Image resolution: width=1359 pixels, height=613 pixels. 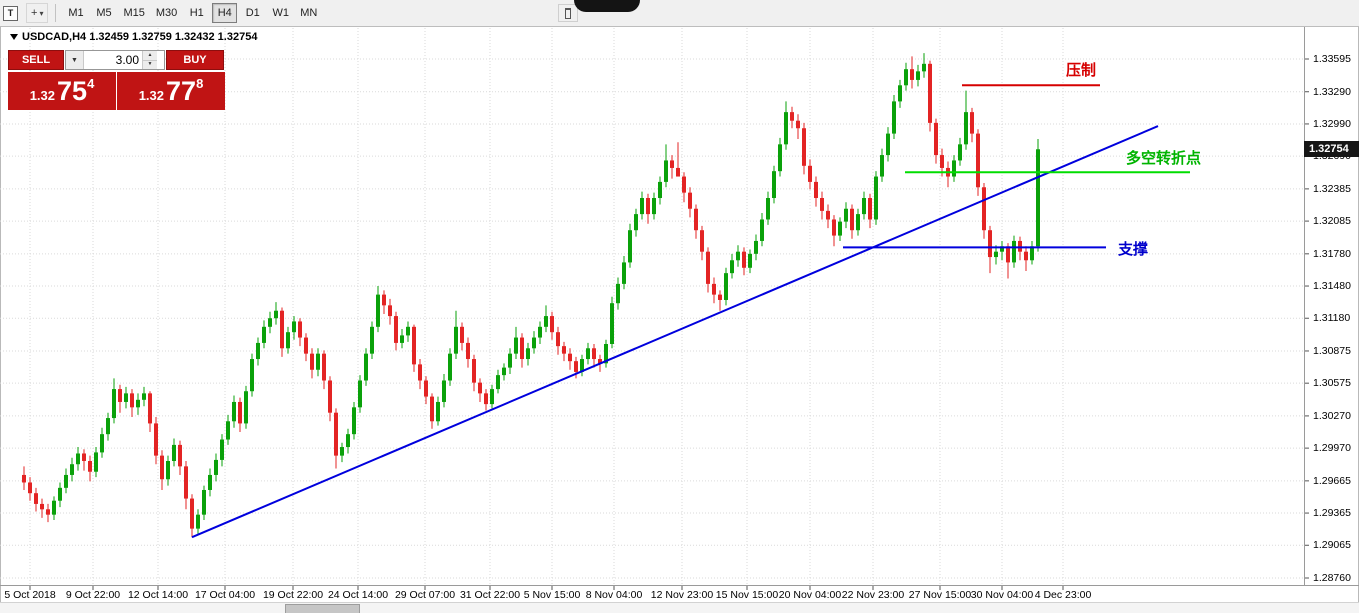 I want to click on timeframe-button-m5: M5, so click(x=103, y=13).